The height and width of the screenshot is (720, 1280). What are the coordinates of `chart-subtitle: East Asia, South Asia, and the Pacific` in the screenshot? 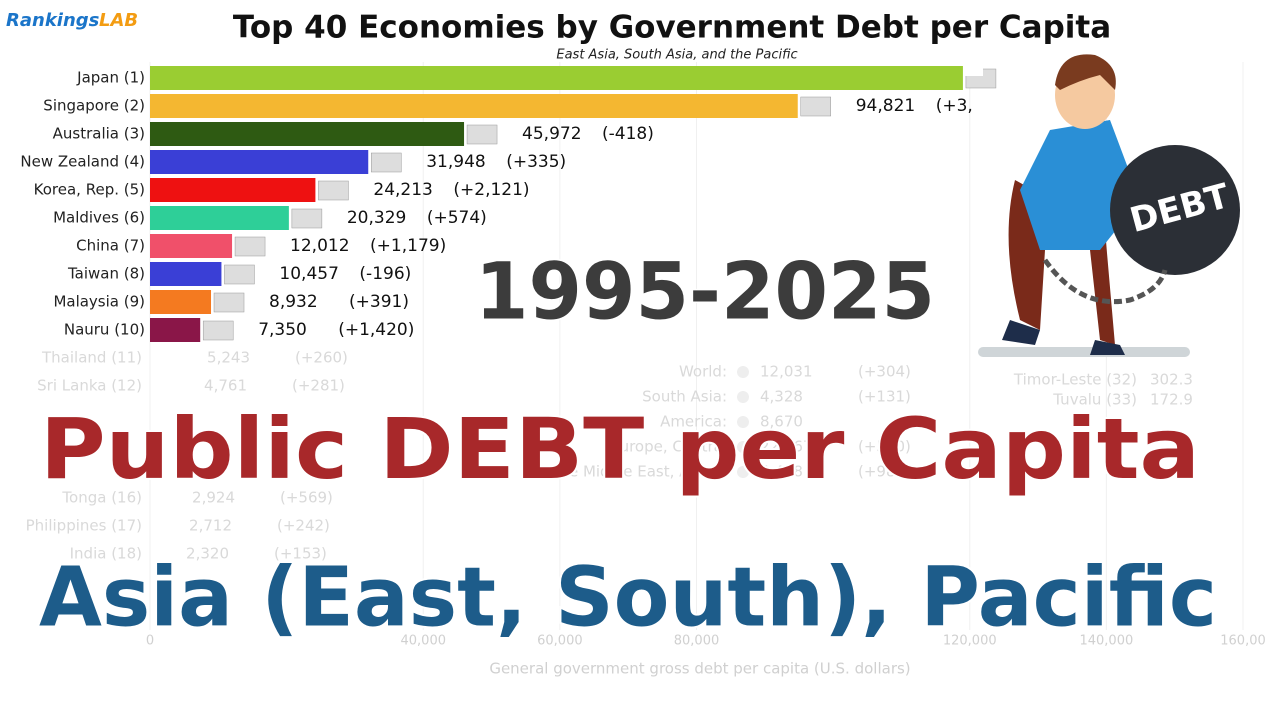 It's located at (676, 55).